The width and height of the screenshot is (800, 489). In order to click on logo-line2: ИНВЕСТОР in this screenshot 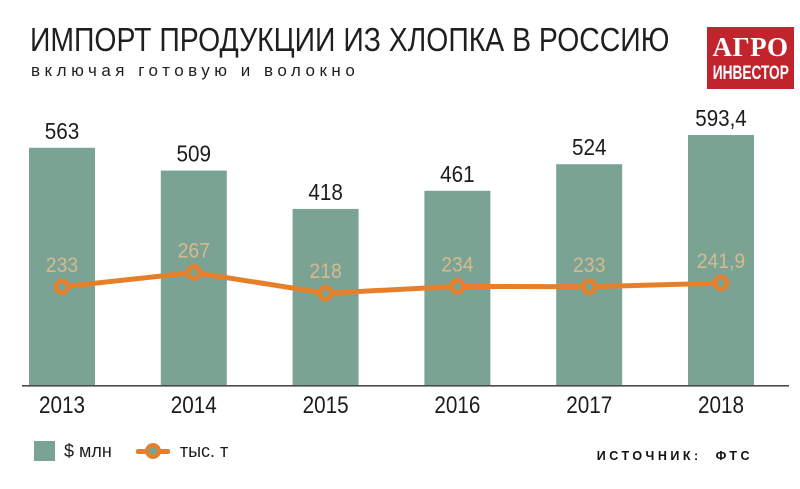, I will do `click(750, 73)`.